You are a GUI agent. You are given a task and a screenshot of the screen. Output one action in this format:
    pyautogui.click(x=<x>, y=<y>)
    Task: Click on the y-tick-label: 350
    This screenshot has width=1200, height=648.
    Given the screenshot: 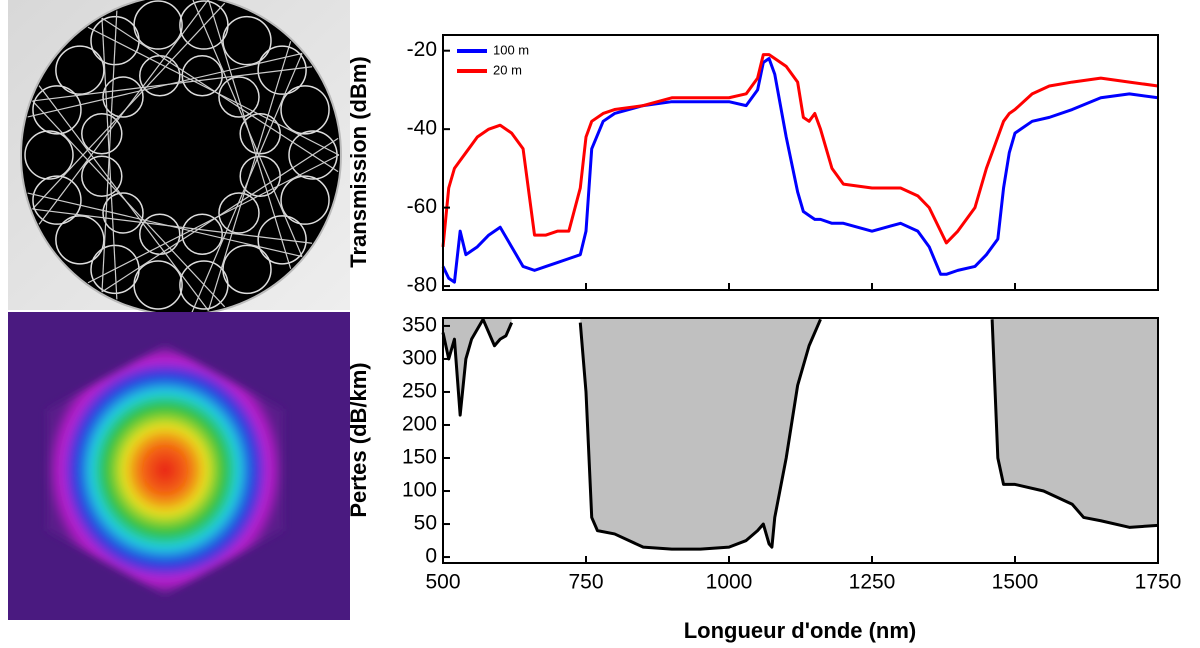 What is the action you would take?
    pyautogui.click(x=419, y=324)
    